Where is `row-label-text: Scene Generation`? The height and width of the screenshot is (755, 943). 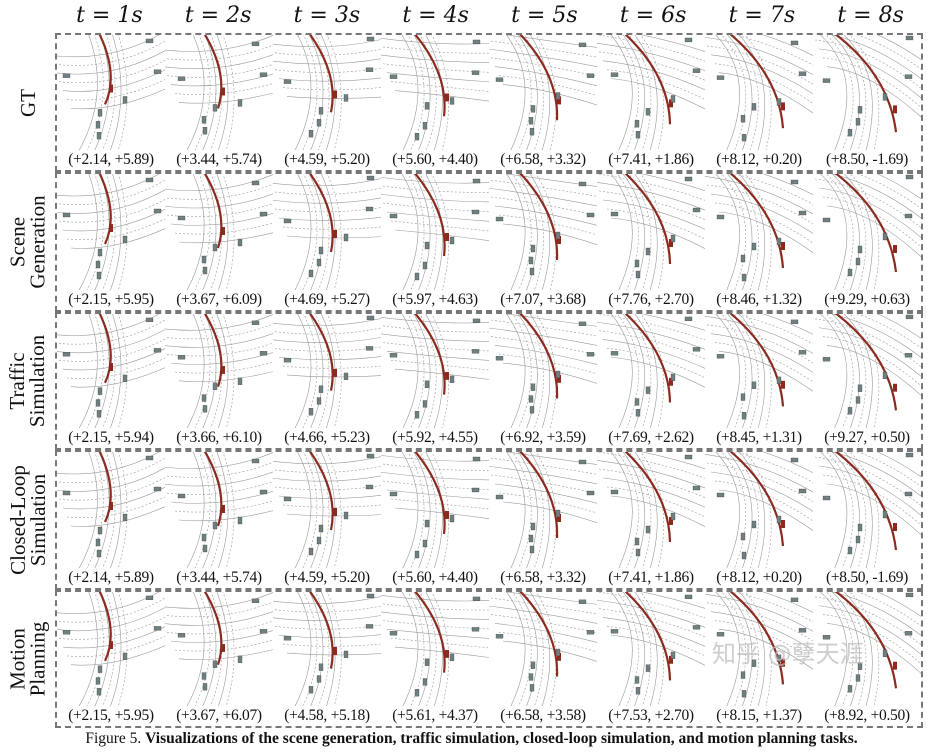
row-label-text: Scene Generation is located at coordinates (27, 242).